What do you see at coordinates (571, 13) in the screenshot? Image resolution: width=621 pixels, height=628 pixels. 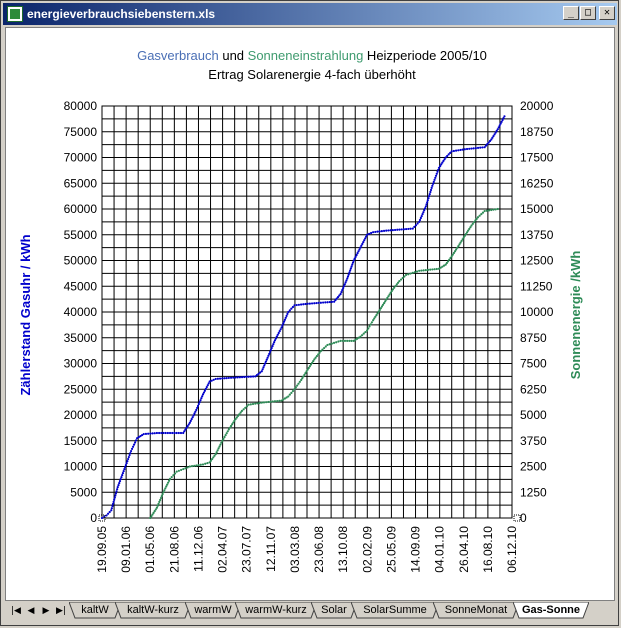 I see `minimize-button: _` at bounding box center [571, 13].